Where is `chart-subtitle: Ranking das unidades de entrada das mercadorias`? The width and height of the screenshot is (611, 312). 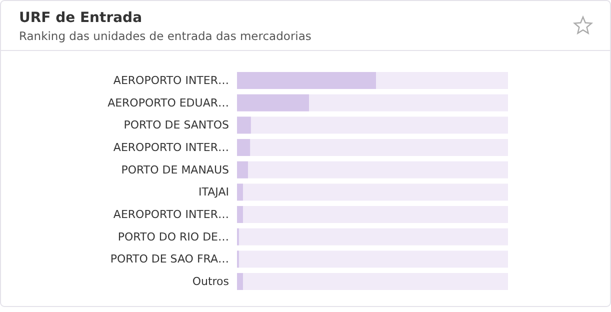
chart-subtitle: Ranking das unidades de entrada das mercadorias is located at coordinates (165, 36).